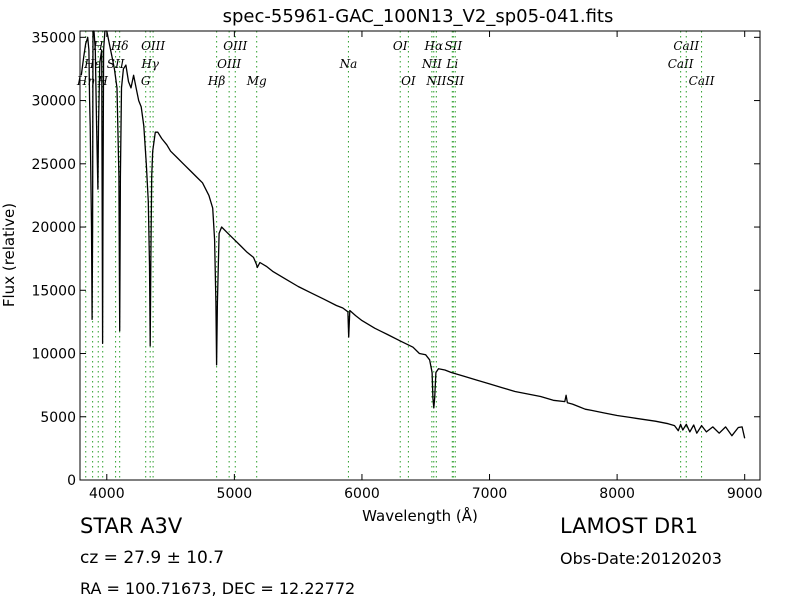  What do you see at coordinates (641, 558) in the screenshot?
I see `observation-date: Obs-Date:20120203` at bounding box center [641, 558].